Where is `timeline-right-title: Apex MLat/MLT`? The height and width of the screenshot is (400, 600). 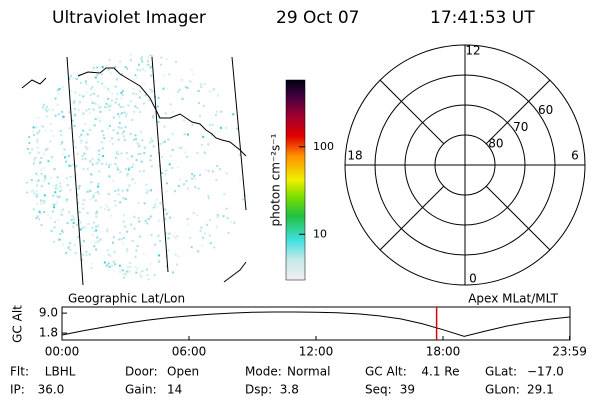
timeline-right-title: Apex MLat/MLT is located at coordinates (513, 299).